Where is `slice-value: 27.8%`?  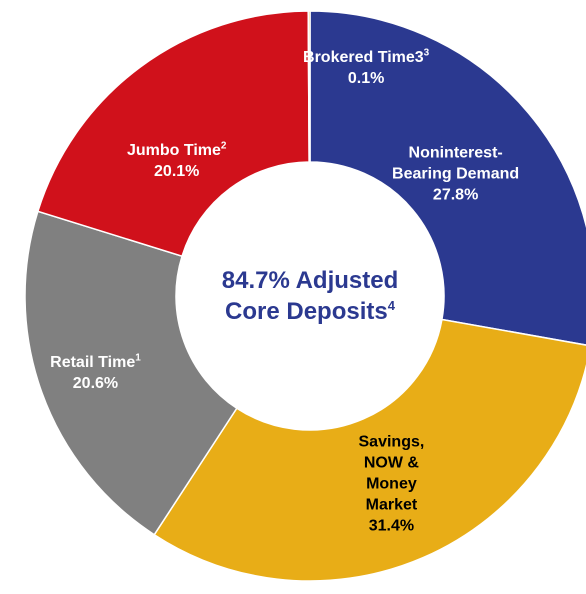 slice-value: 27.8% is located at coordinates (455, 195).